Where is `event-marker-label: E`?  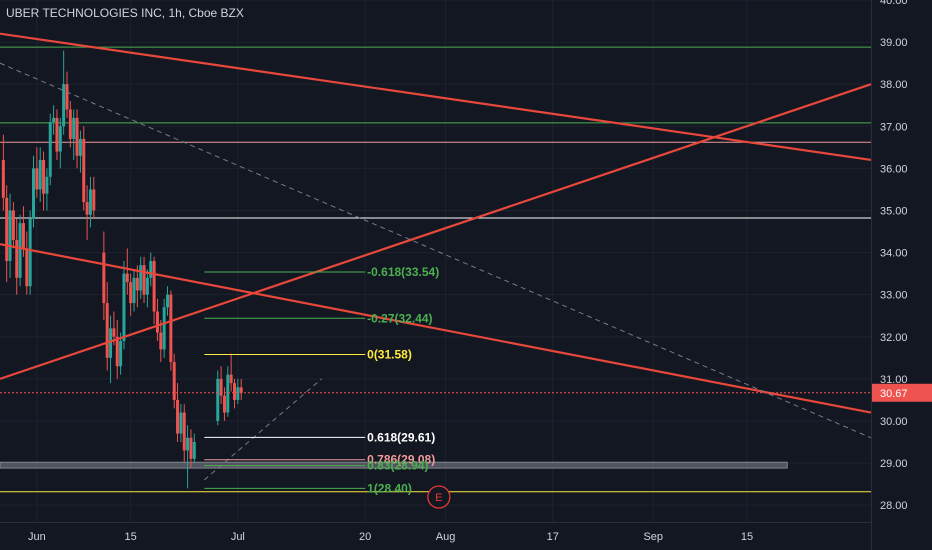
event-marker-label: E is located at coordinates (438, 498).